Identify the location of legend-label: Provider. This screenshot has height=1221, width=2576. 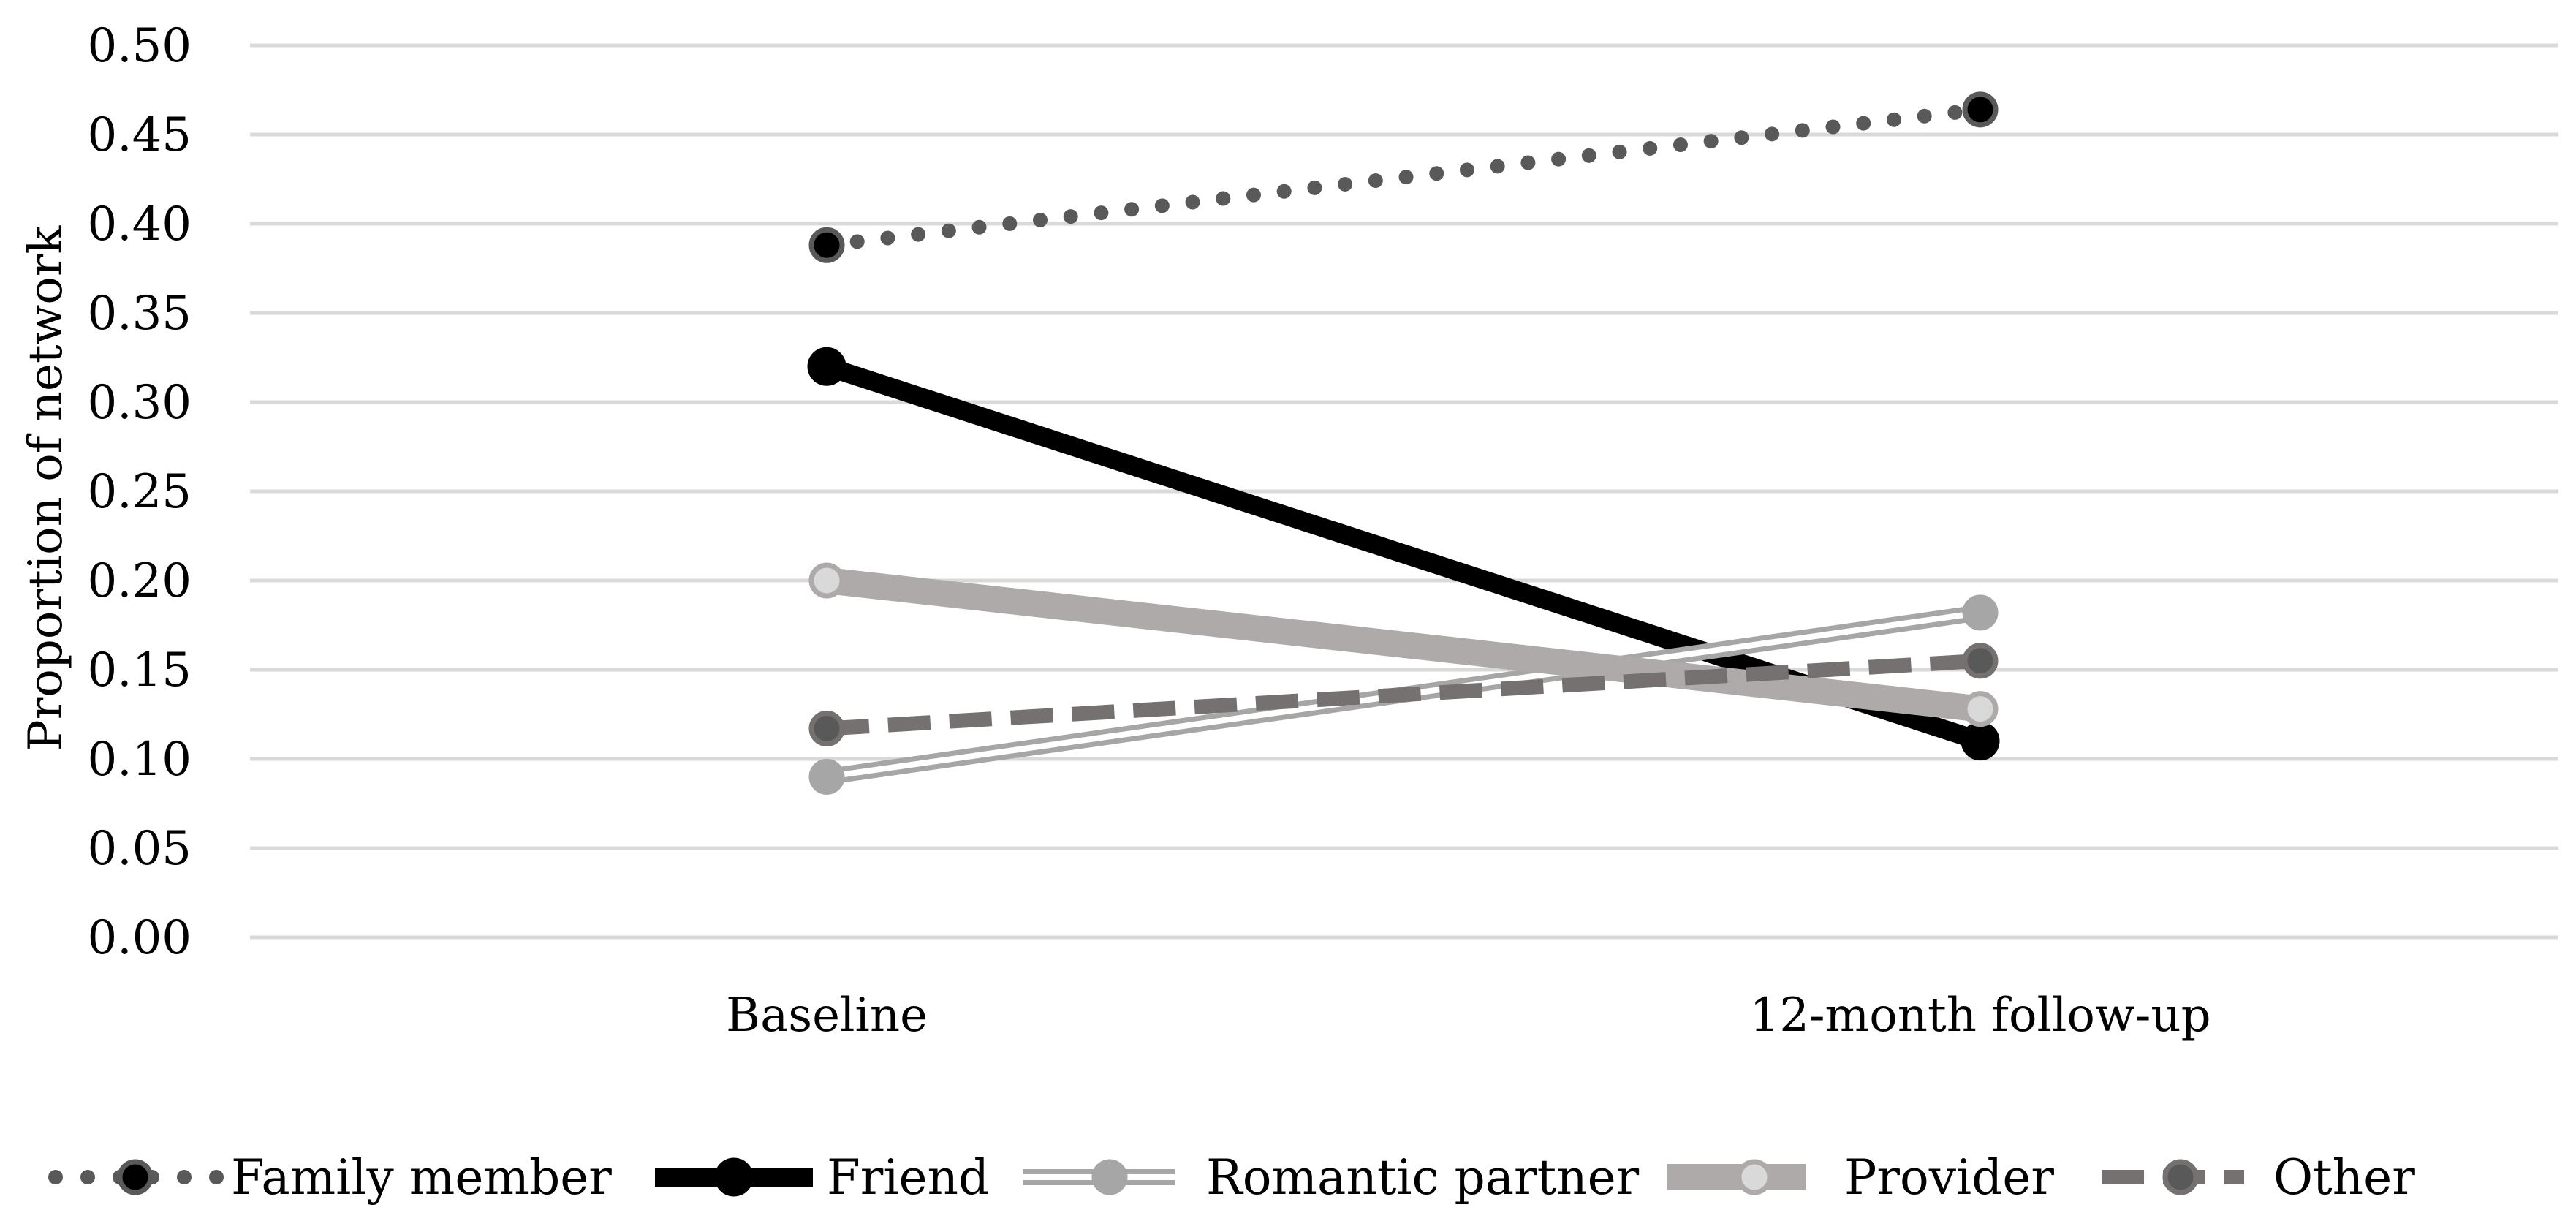
(1949, 1177).